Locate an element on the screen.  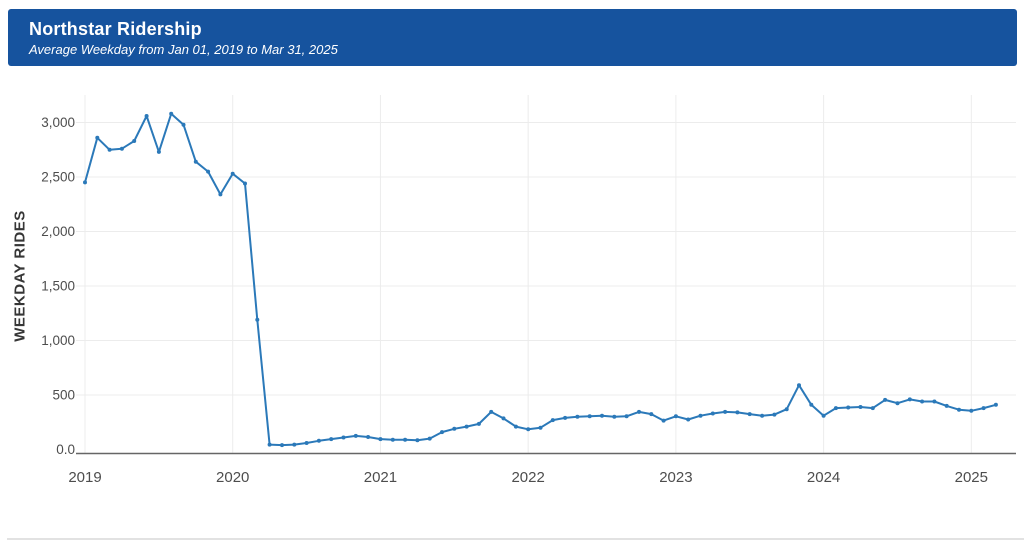
y-tick-label: 500 is located at coordinates (63, 395).